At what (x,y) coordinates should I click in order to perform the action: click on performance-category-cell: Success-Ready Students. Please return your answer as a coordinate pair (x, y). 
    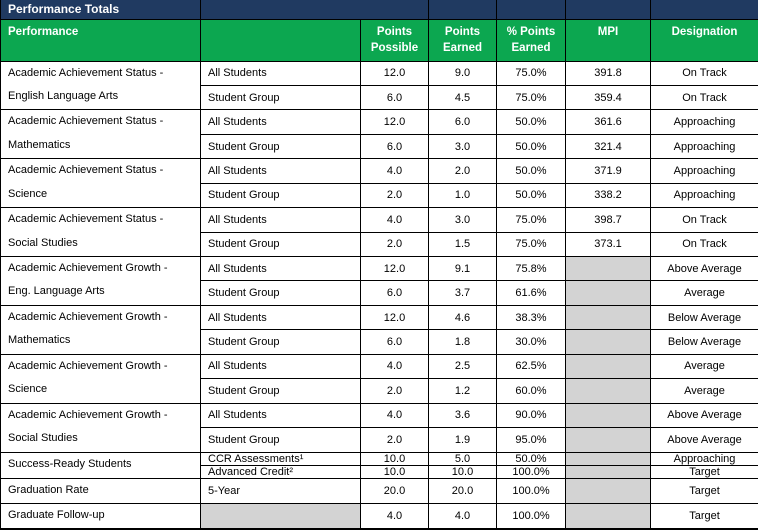
    Looking at the image, I should click on (100, 465).